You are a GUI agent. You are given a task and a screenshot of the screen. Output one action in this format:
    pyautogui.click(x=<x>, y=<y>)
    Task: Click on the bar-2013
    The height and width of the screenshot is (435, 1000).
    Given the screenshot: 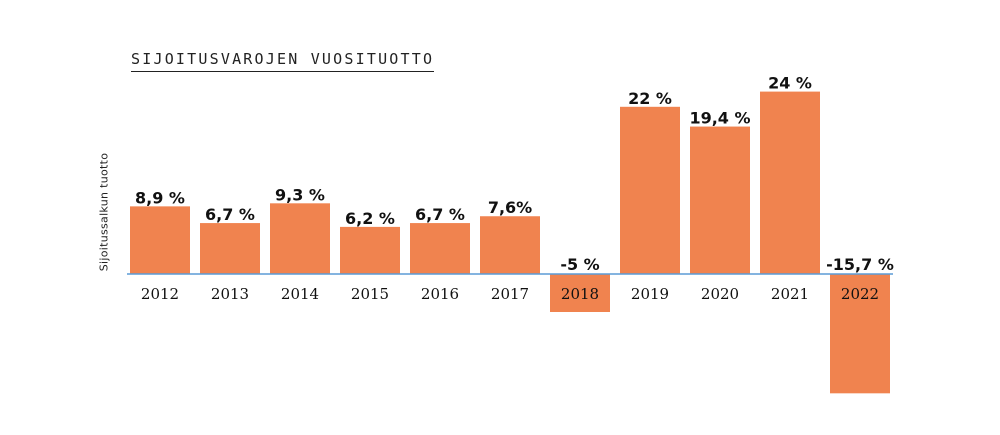 What is the action you would take?
    pyautogui.click(x=230, y=248)
    